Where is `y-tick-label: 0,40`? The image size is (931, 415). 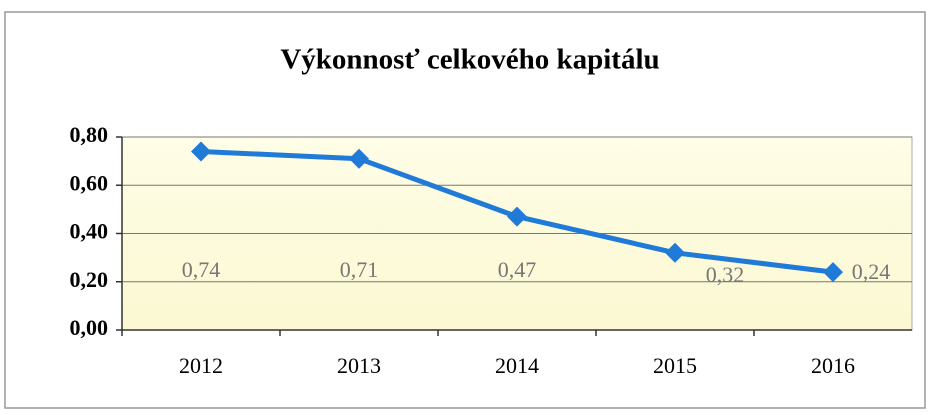
y-tick-label: 0,40 is located at coordinates (89, 231).